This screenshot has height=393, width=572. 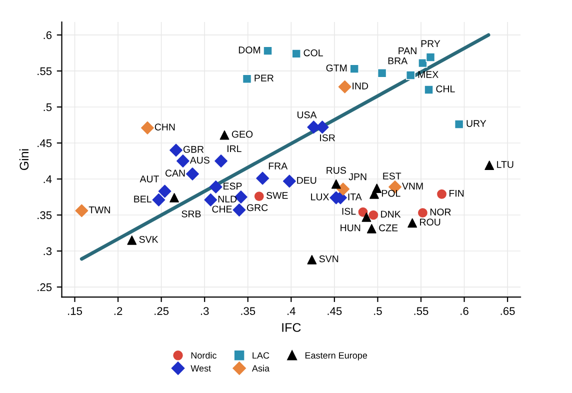 What do you see at coordinates (45, 287) in the screenshot?
I see `y-tick-label: .25` at bounding box center [45, 287].